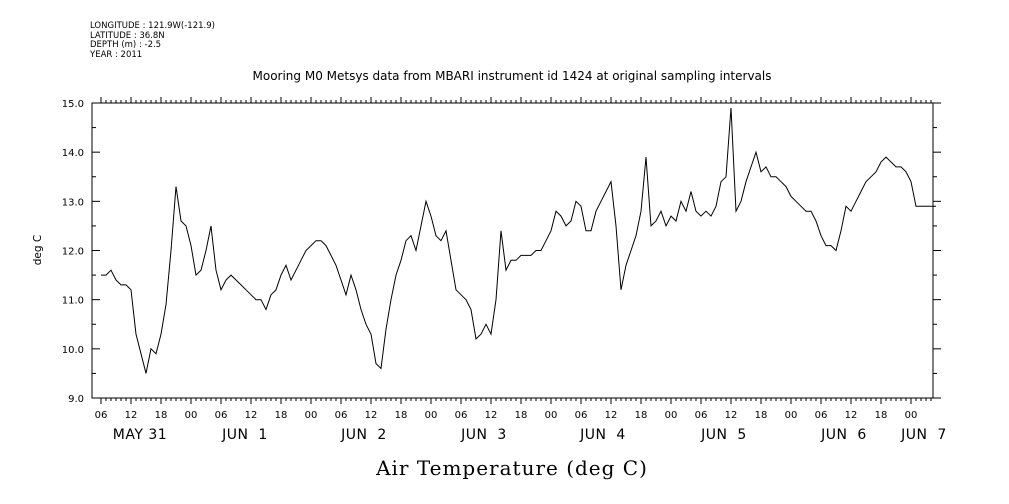  I want to click on x-date-label: JUN 5, so click(723, 435).